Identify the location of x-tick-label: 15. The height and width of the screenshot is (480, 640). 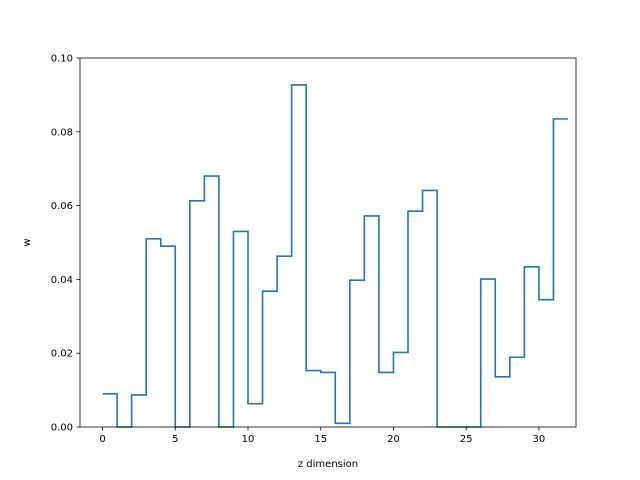
(320, 439).